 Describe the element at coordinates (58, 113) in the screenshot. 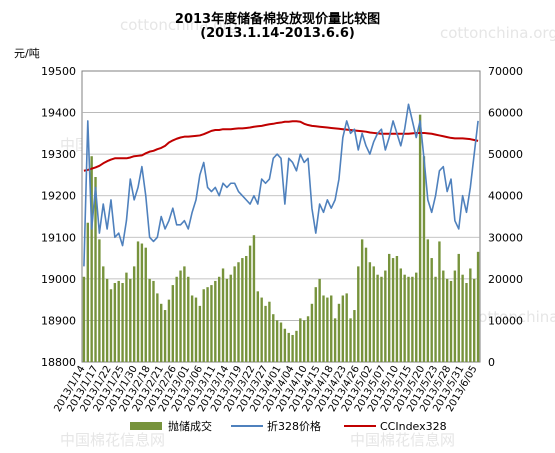

I see `y-left-tick-label: 19400` at that location.